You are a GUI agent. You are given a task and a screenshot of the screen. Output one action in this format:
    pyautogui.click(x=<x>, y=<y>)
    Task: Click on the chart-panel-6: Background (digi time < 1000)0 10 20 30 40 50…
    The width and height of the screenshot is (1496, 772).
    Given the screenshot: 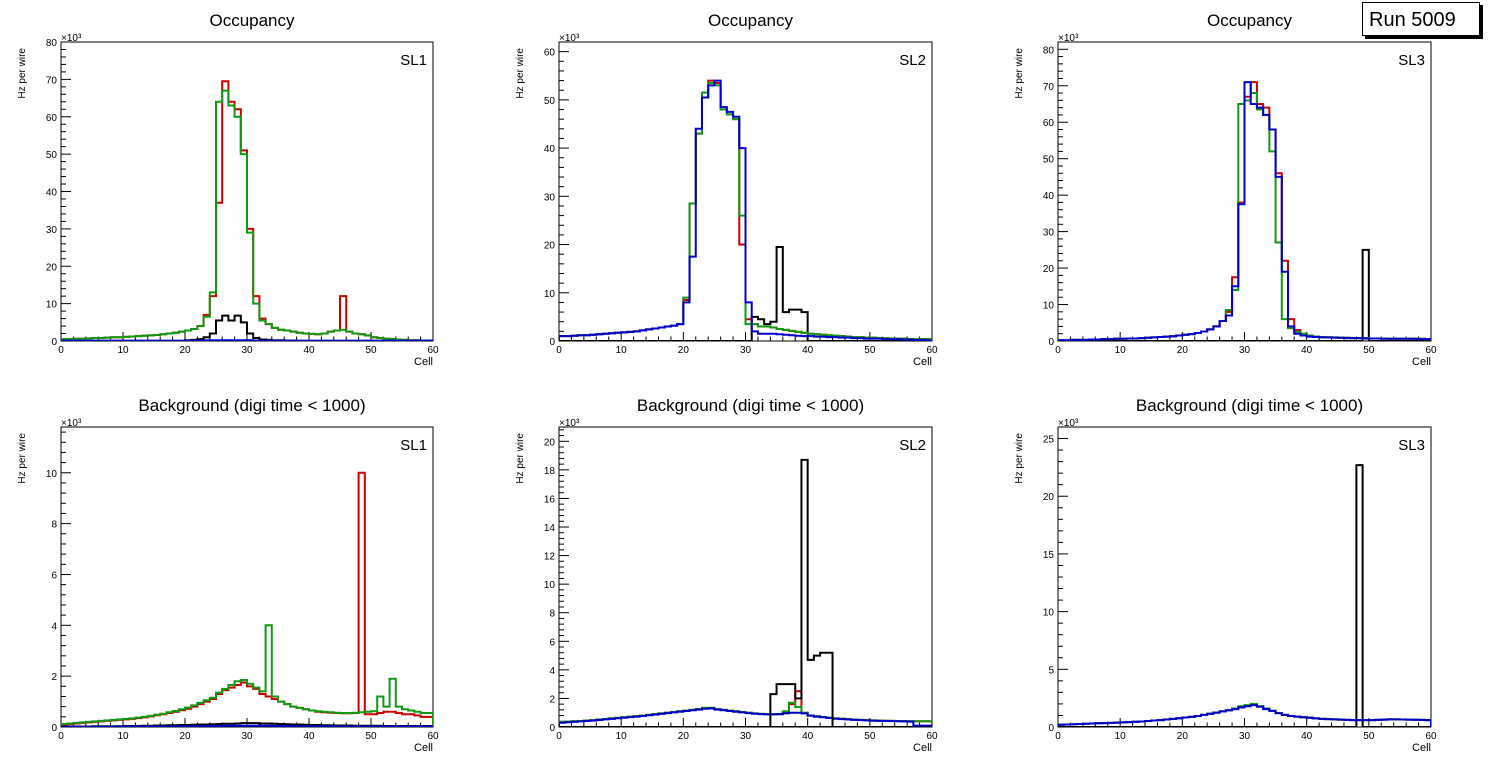 What is the action you would take?
    pyautogui.click(x=1225, y=575)
    